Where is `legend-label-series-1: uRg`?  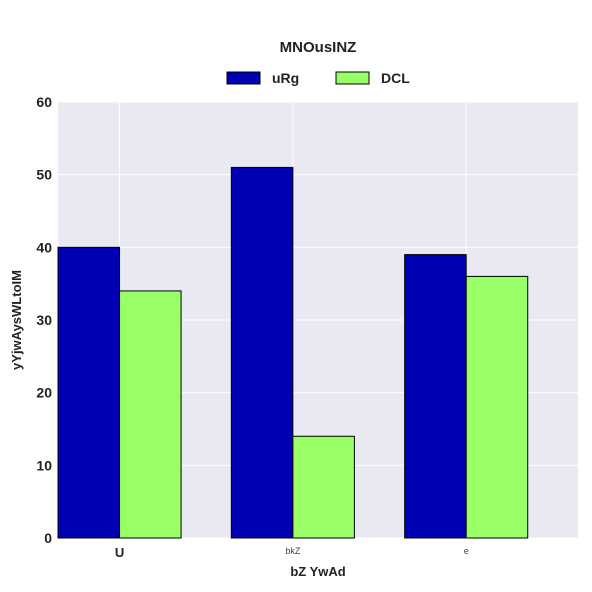
legend-label-series-1: uRg is located at coordinates (285, 78).